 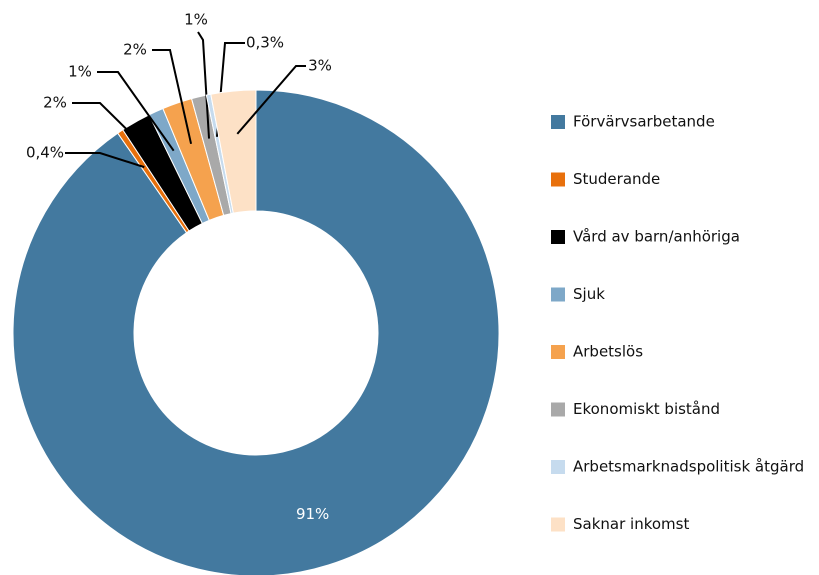 What do you see at coordinates (589, 294) in the screenshot?
I see `legend-label: Sjuk` at bounding box center [589, 294].